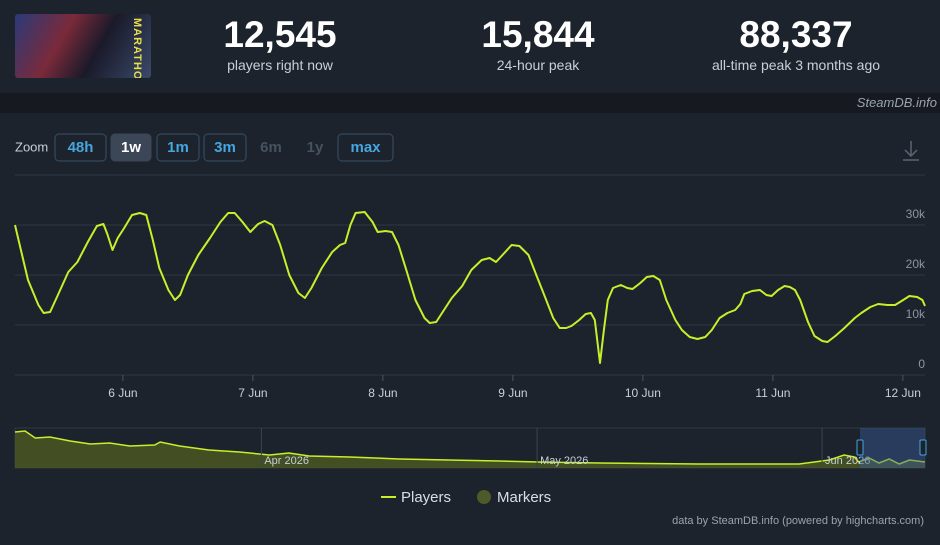 The image size is (940, 545). What do you see at coordinates (892, 448) in the screenshot?
I see `navigator-window` at bounding box center [892, 448].